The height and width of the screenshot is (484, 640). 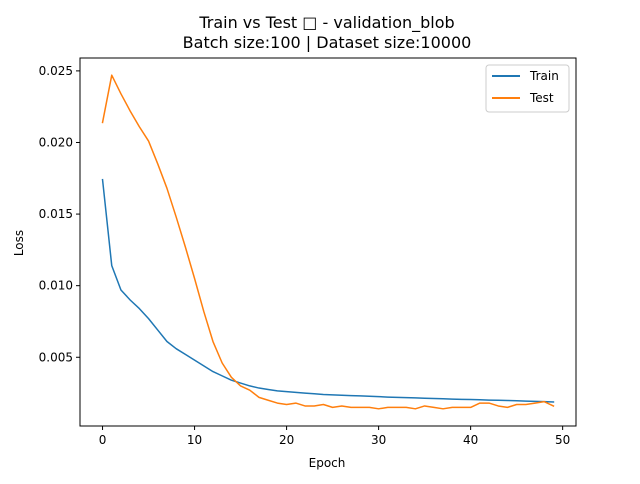 I want to click on y-tick-label: 0.010, so click(x=56, y=286).